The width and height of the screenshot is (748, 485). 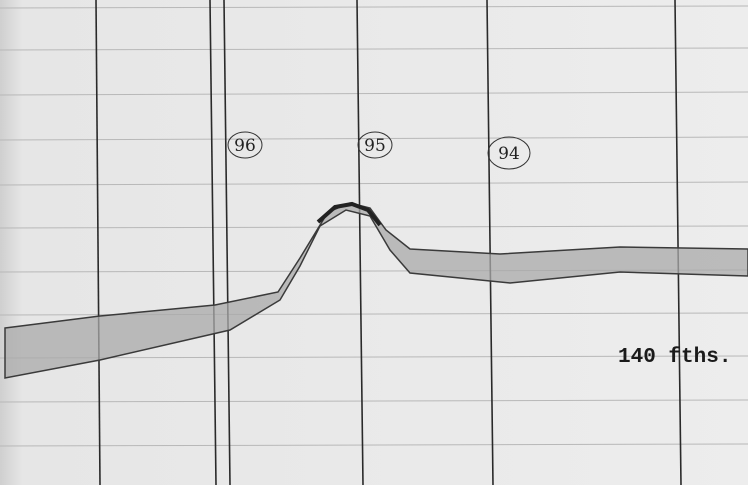 What do you see at coordinates (349, 214) in the screenshot?
I see `peak-echo` at bounding box center [349, 214].